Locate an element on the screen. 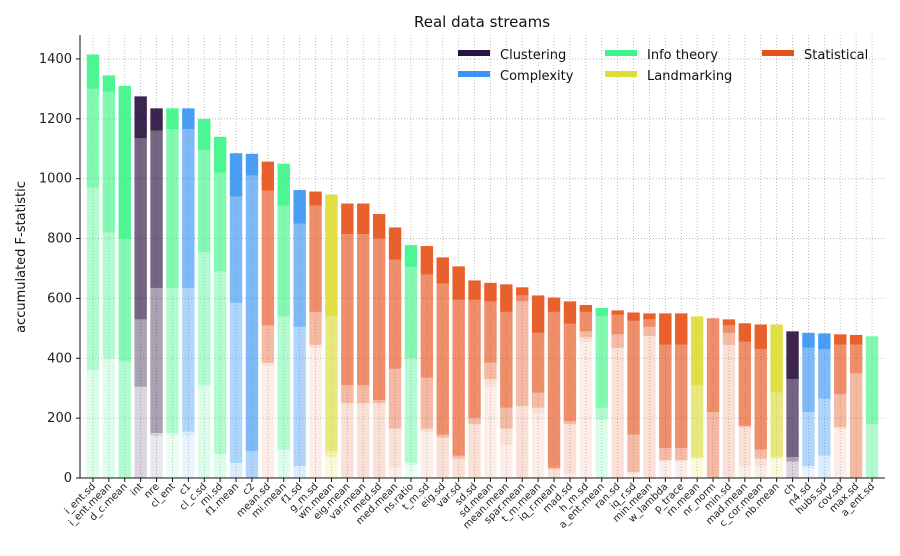 The width and height of the screenshot is (900, 556). bar-med.mean is located at coordinates (395, 352).